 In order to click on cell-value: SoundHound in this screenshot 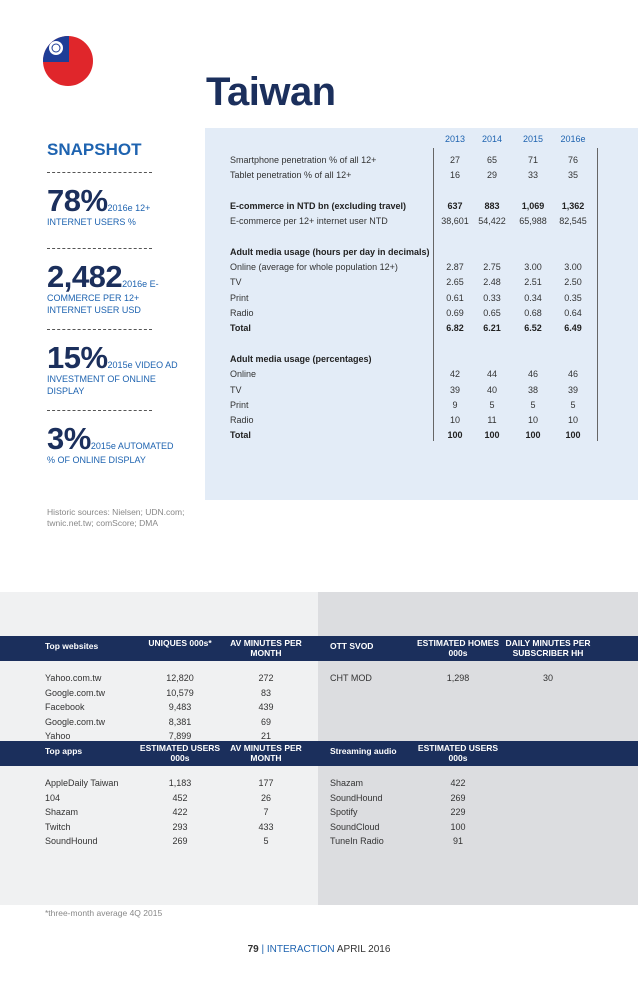, I will do `click(356, 797)`.